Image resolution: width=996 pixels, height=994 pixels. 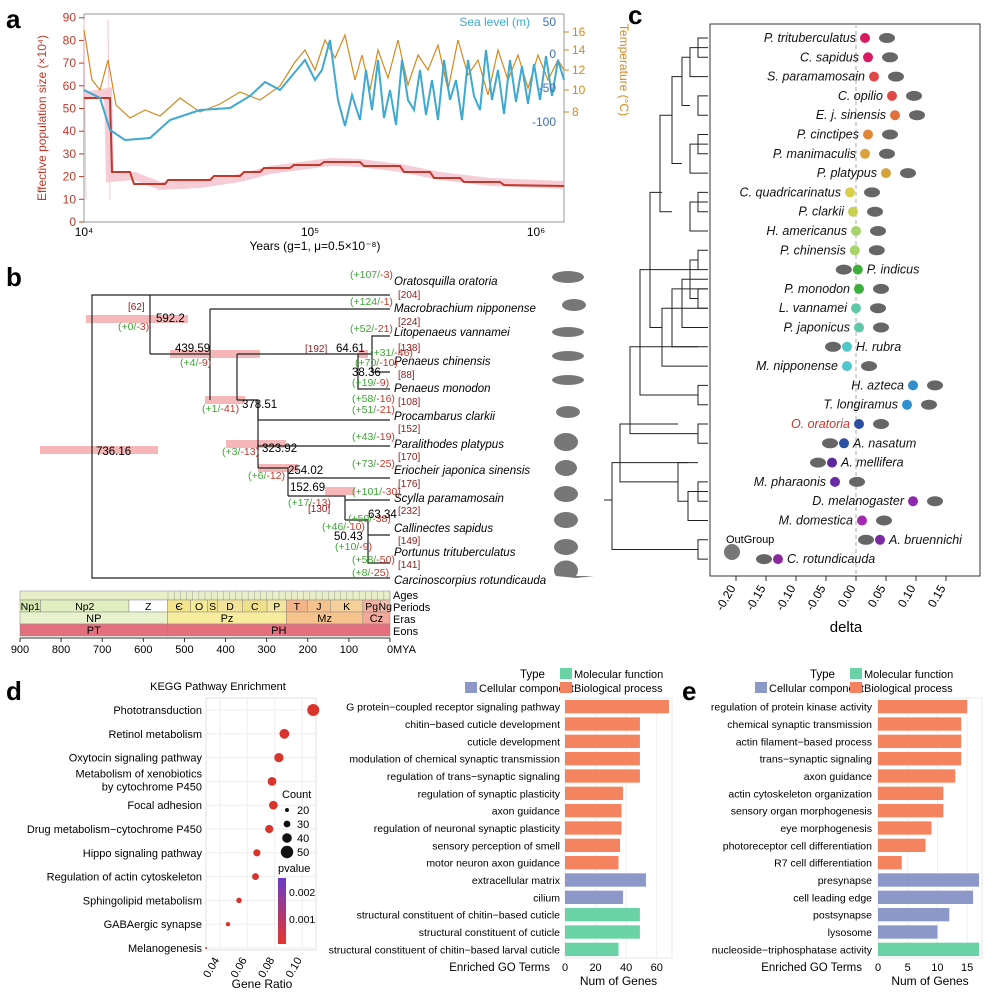 What do you see at coordinates (164, 806) in the screenshot?
I see `kegg-category: Focal adhesion` at bounding box center [164, 806].